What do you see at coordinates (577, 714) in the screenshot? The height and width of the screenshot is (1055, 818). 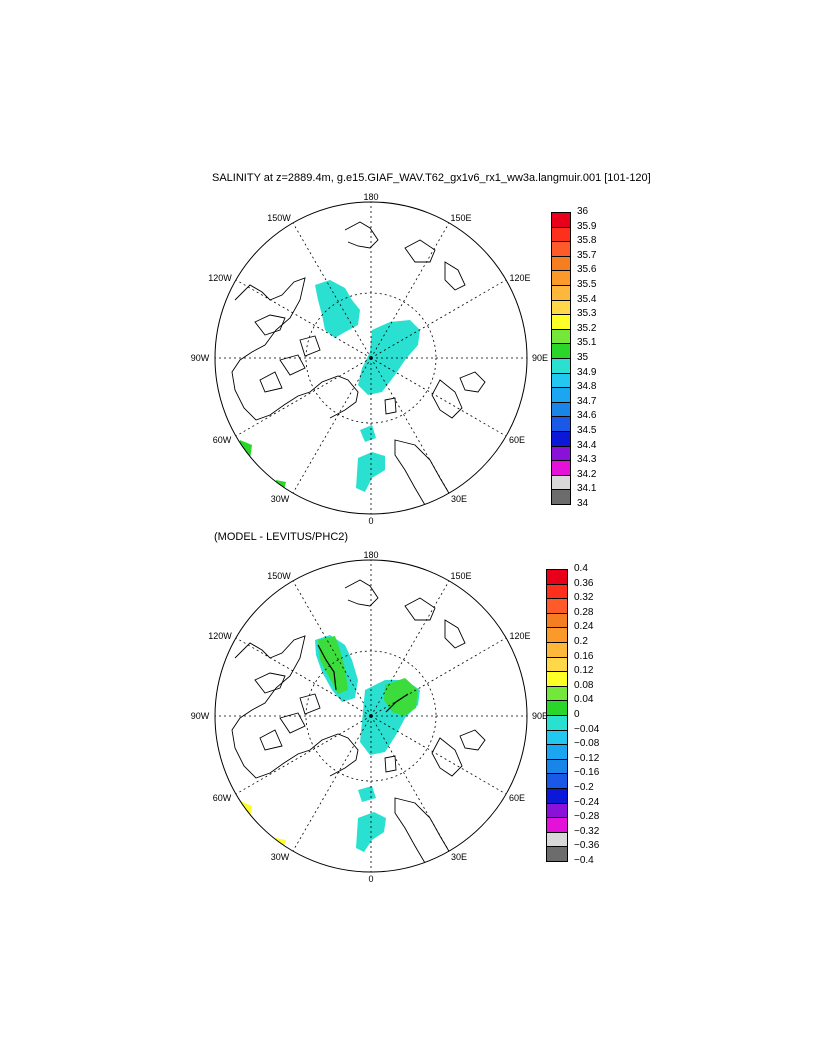 I see `colorbar-label: 0` at bounding box center [577, 714].